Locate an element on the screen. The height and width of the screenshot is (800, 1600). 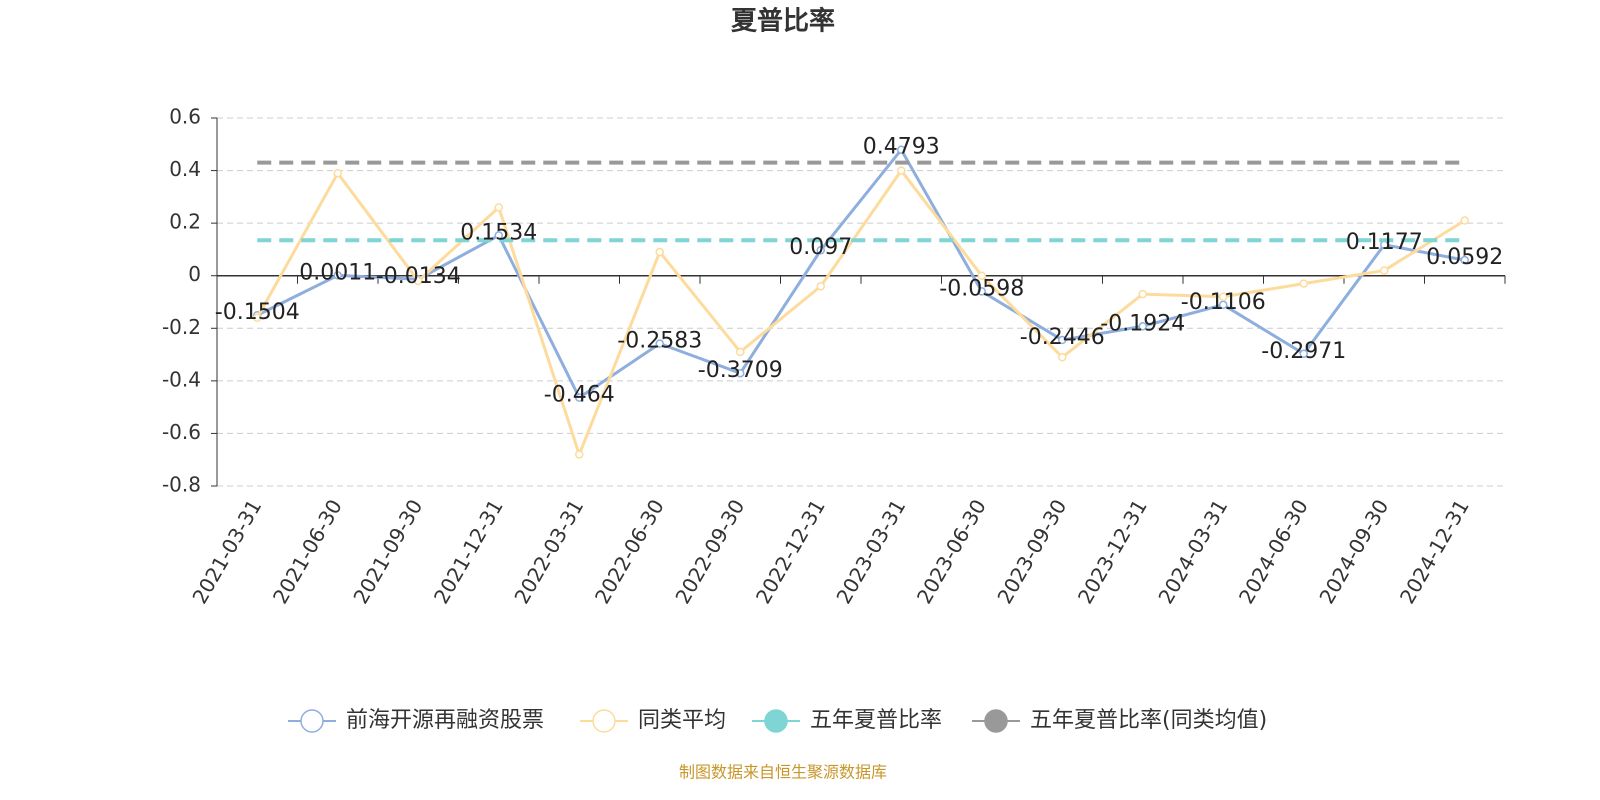
data-label: -0.2971 is located at coordinates (1303, 351).